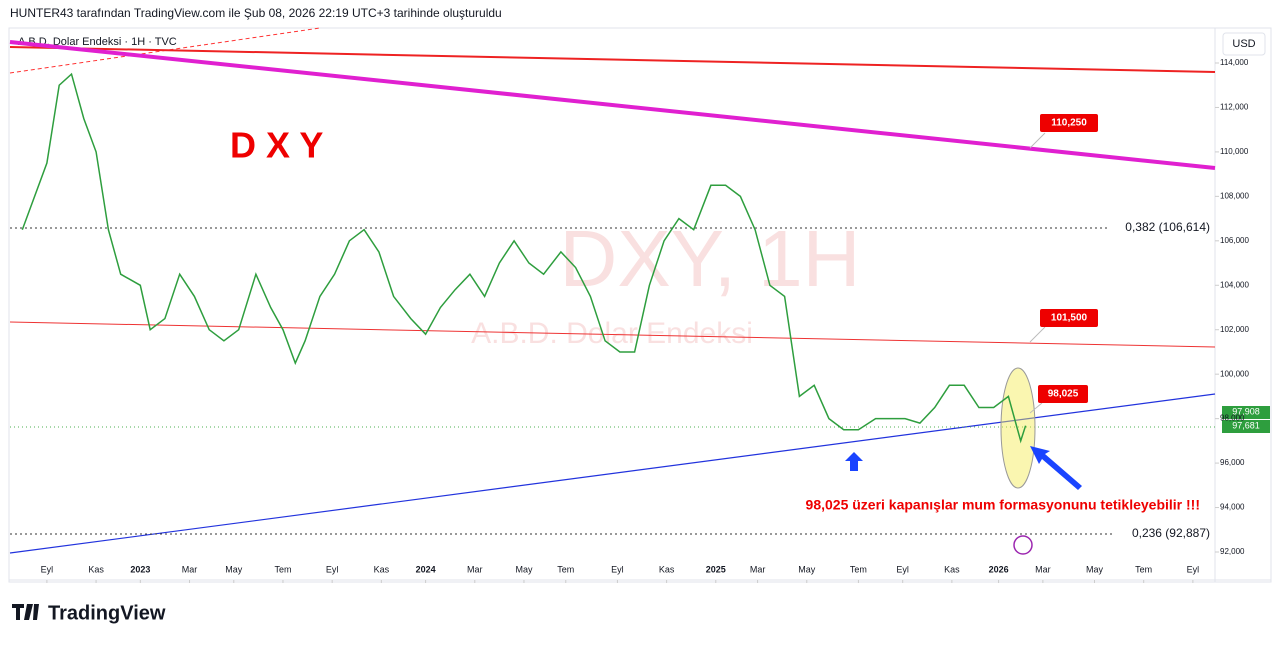  What do you see at coordinates (1232, 507) in the screenshot?
I see `y-tick-label: 94,000` at bounding box center [1232, 507].